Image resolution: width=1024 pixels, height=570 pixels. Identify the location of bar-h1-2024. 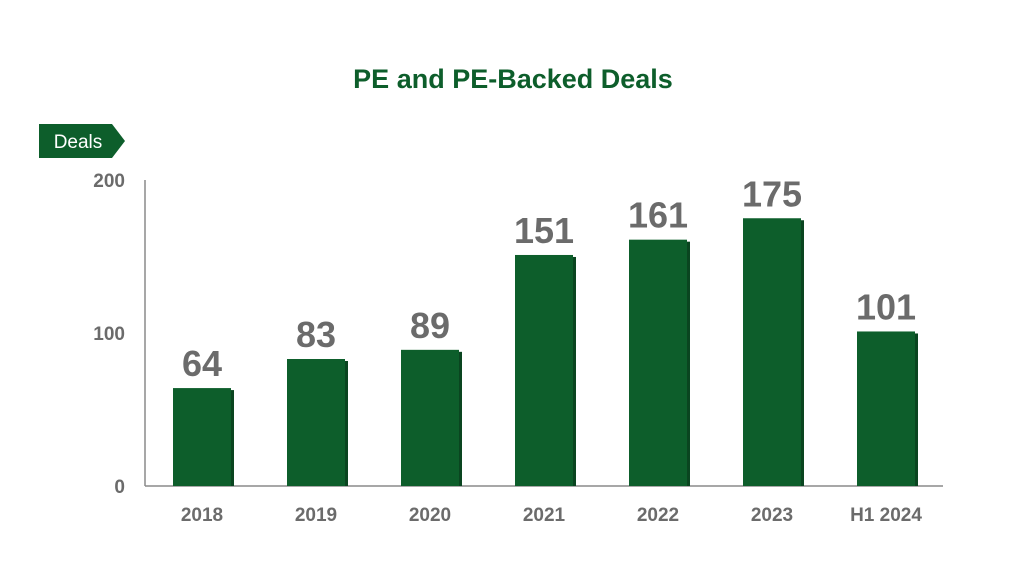
(886, 408).